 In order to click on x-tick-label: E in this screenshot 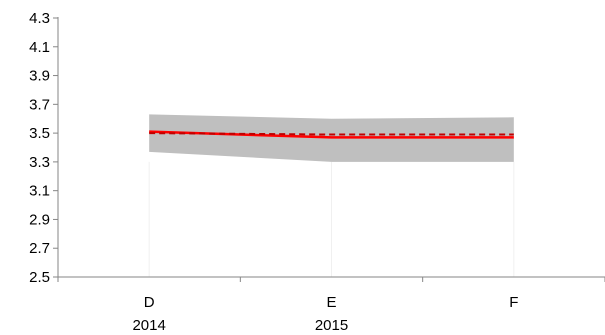, I will do `click(331, 302)`.